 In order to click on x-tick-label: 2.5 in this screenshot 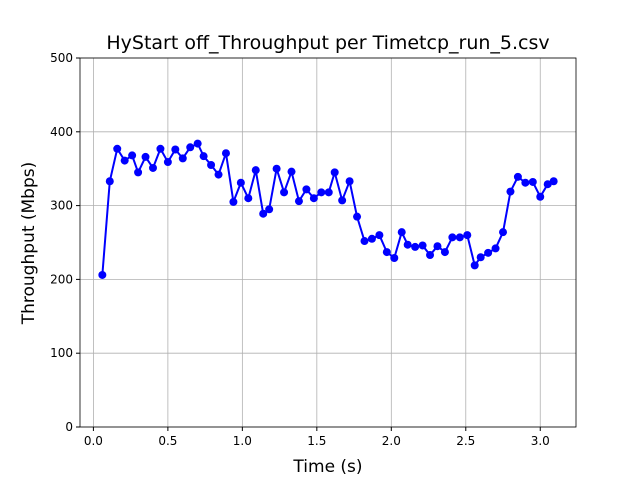, I will do `click(465, 441)`.